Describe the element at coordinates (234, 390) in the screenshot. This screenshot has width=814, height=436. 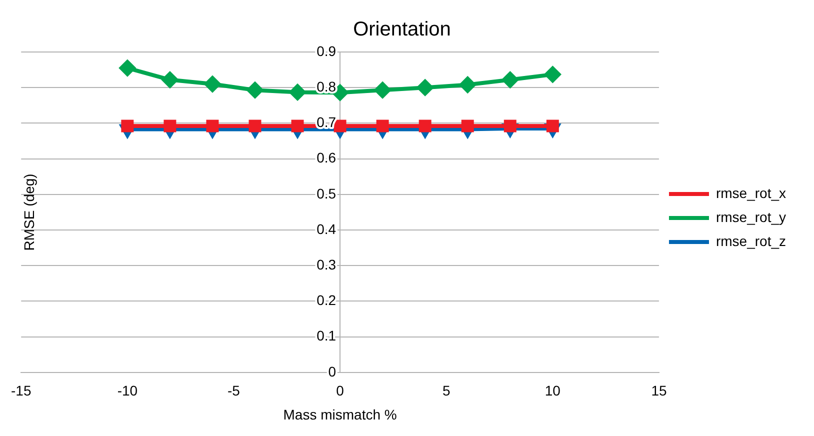
I see `x-tick-label: -5` at that location.